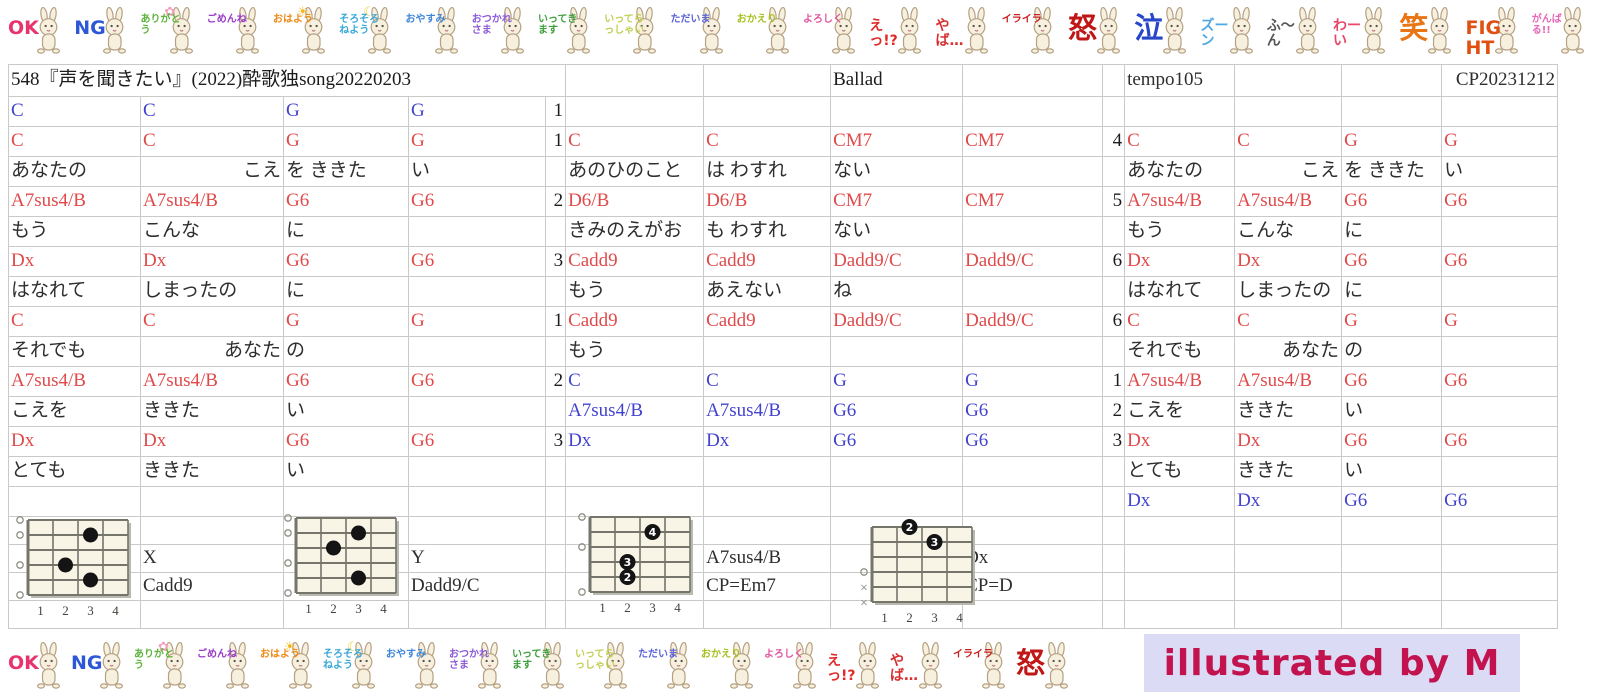 The width and height of the screenshot is (1600, 700). Describe the element at coordinates (555, 381) in the screenshot. I see `bar-number-cell: 2` at that location.